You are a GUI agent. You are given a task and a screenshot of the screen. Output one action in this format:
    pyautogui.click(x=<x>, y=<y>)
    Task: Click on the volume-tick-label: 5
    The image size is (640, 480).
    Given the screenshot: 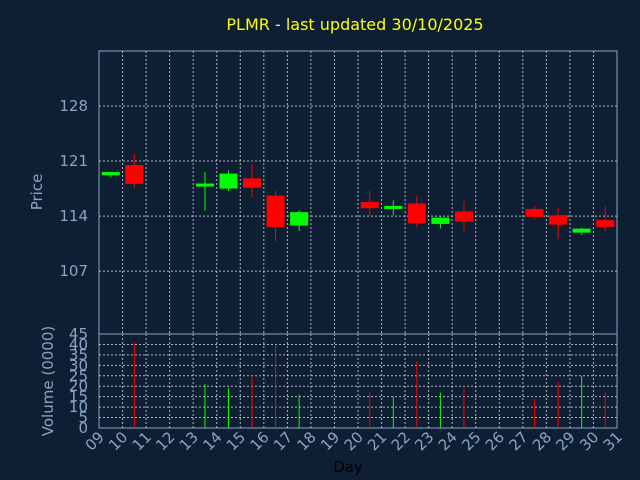 What is the action you would take?
    pyautogui.click(x=83, y=418)
    